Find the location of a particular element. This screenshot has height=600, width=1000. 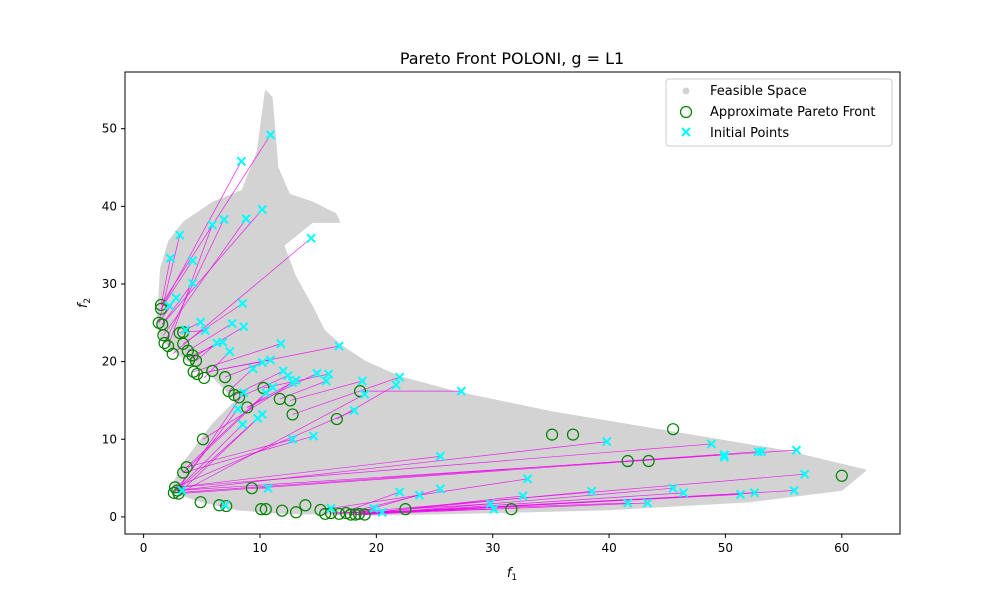

legend-box is located at coordinates (779, 112).